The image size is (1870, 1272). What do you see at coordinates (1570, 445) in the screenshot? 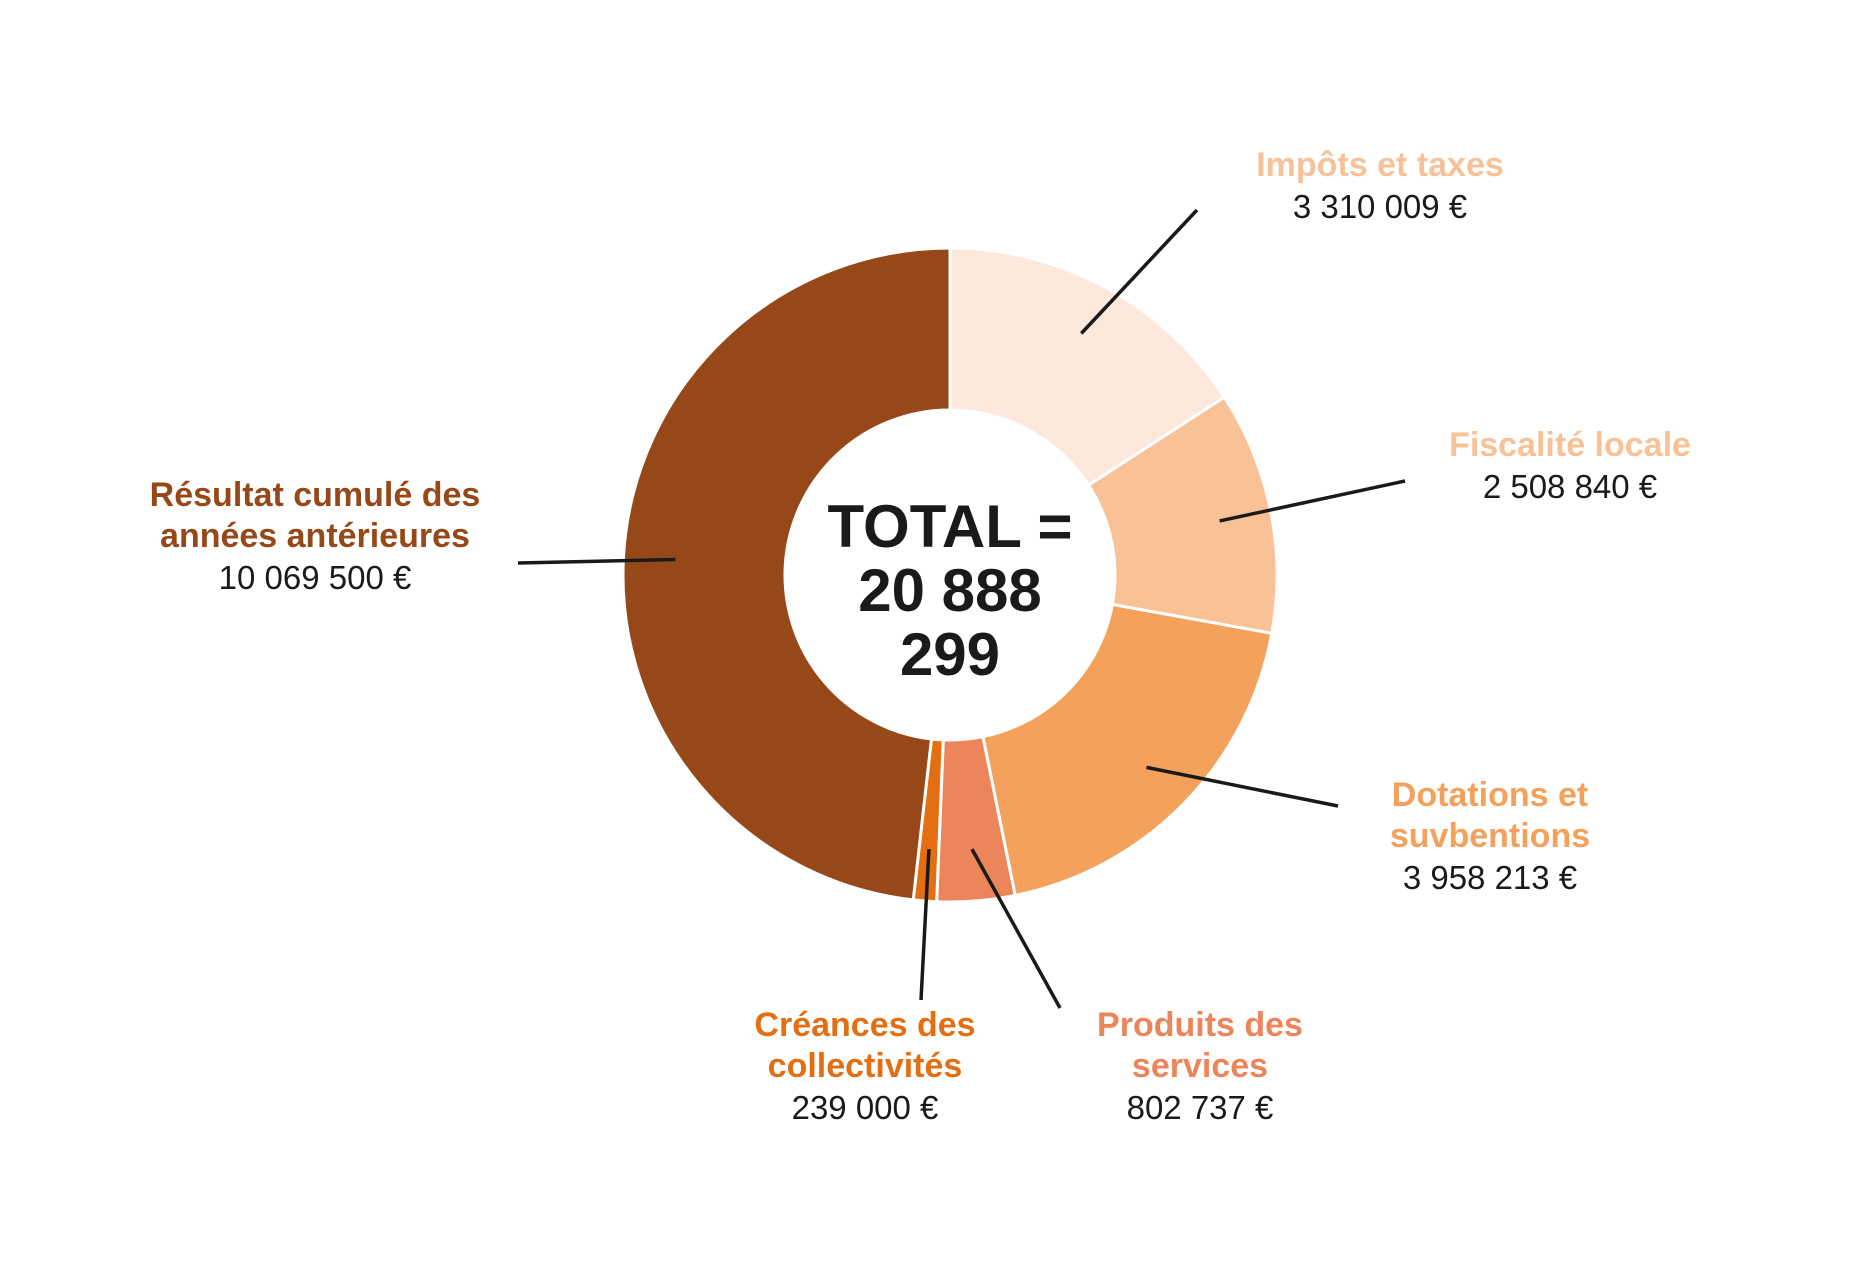
I see `slice-label: Fiscalité locale` at bounding box center [1570, 445].